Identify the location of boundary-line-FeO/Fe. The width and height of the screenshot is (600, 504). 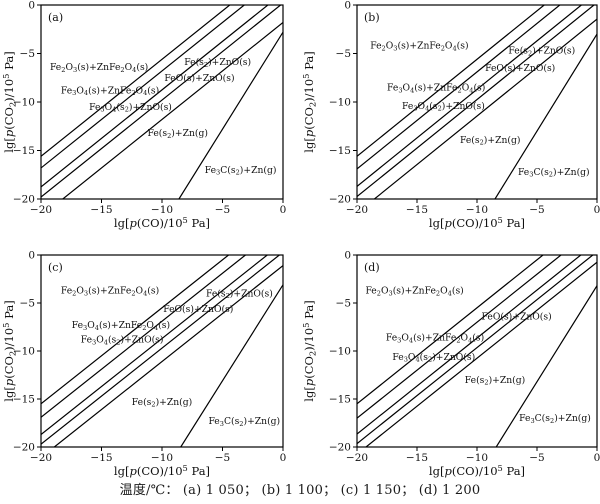
(475, 350).